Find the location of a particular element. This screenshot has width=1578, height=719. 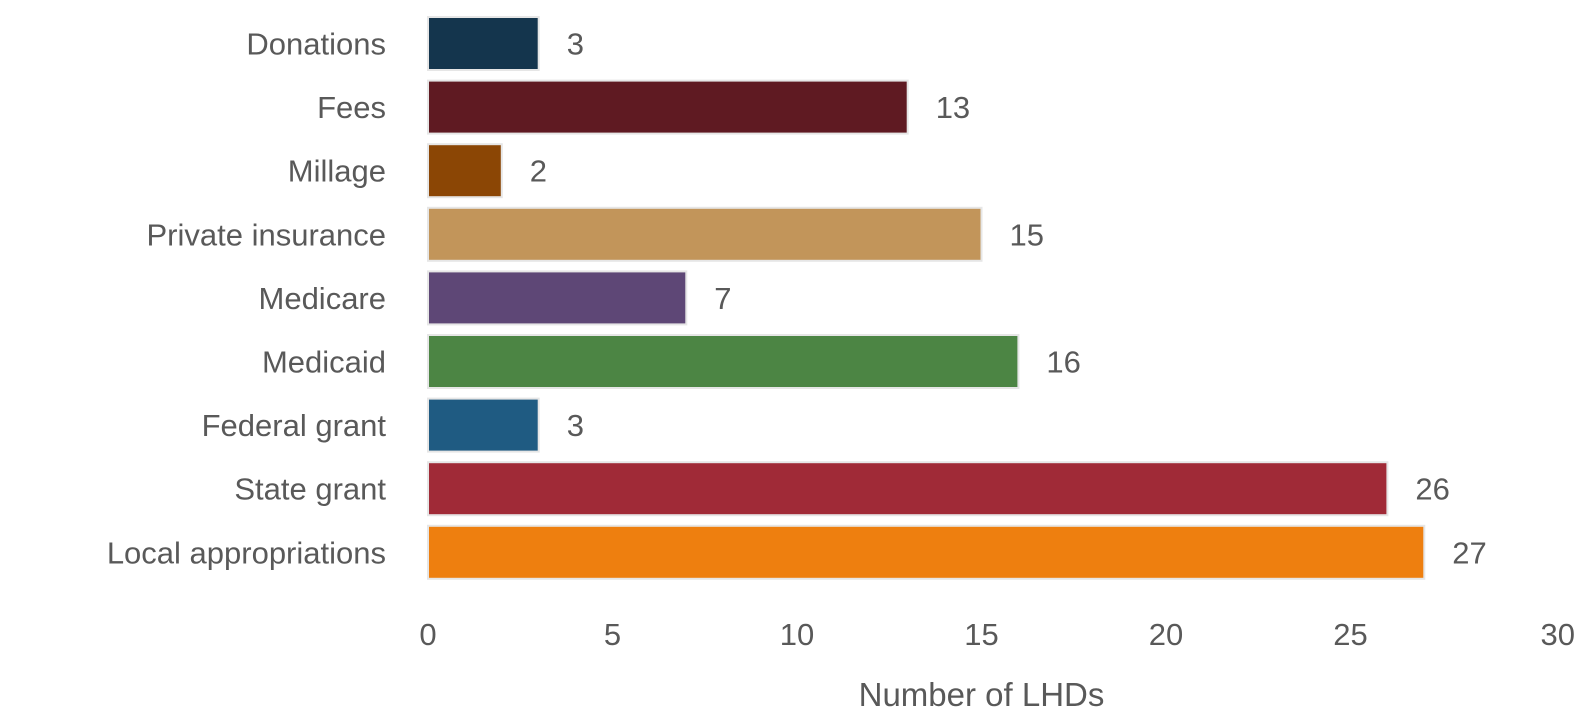

bar-fees is located at coordinates (668, 107).